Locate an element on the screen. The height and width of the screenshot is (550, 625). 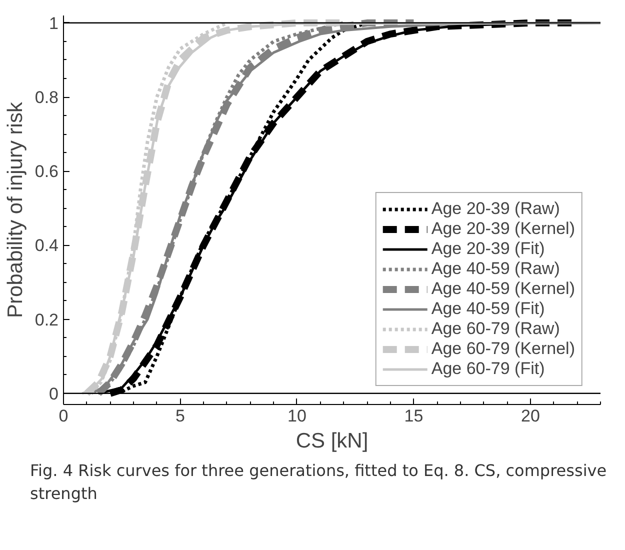
y-axis-title: Probability of injury risk is located at coordinates (15, 210).